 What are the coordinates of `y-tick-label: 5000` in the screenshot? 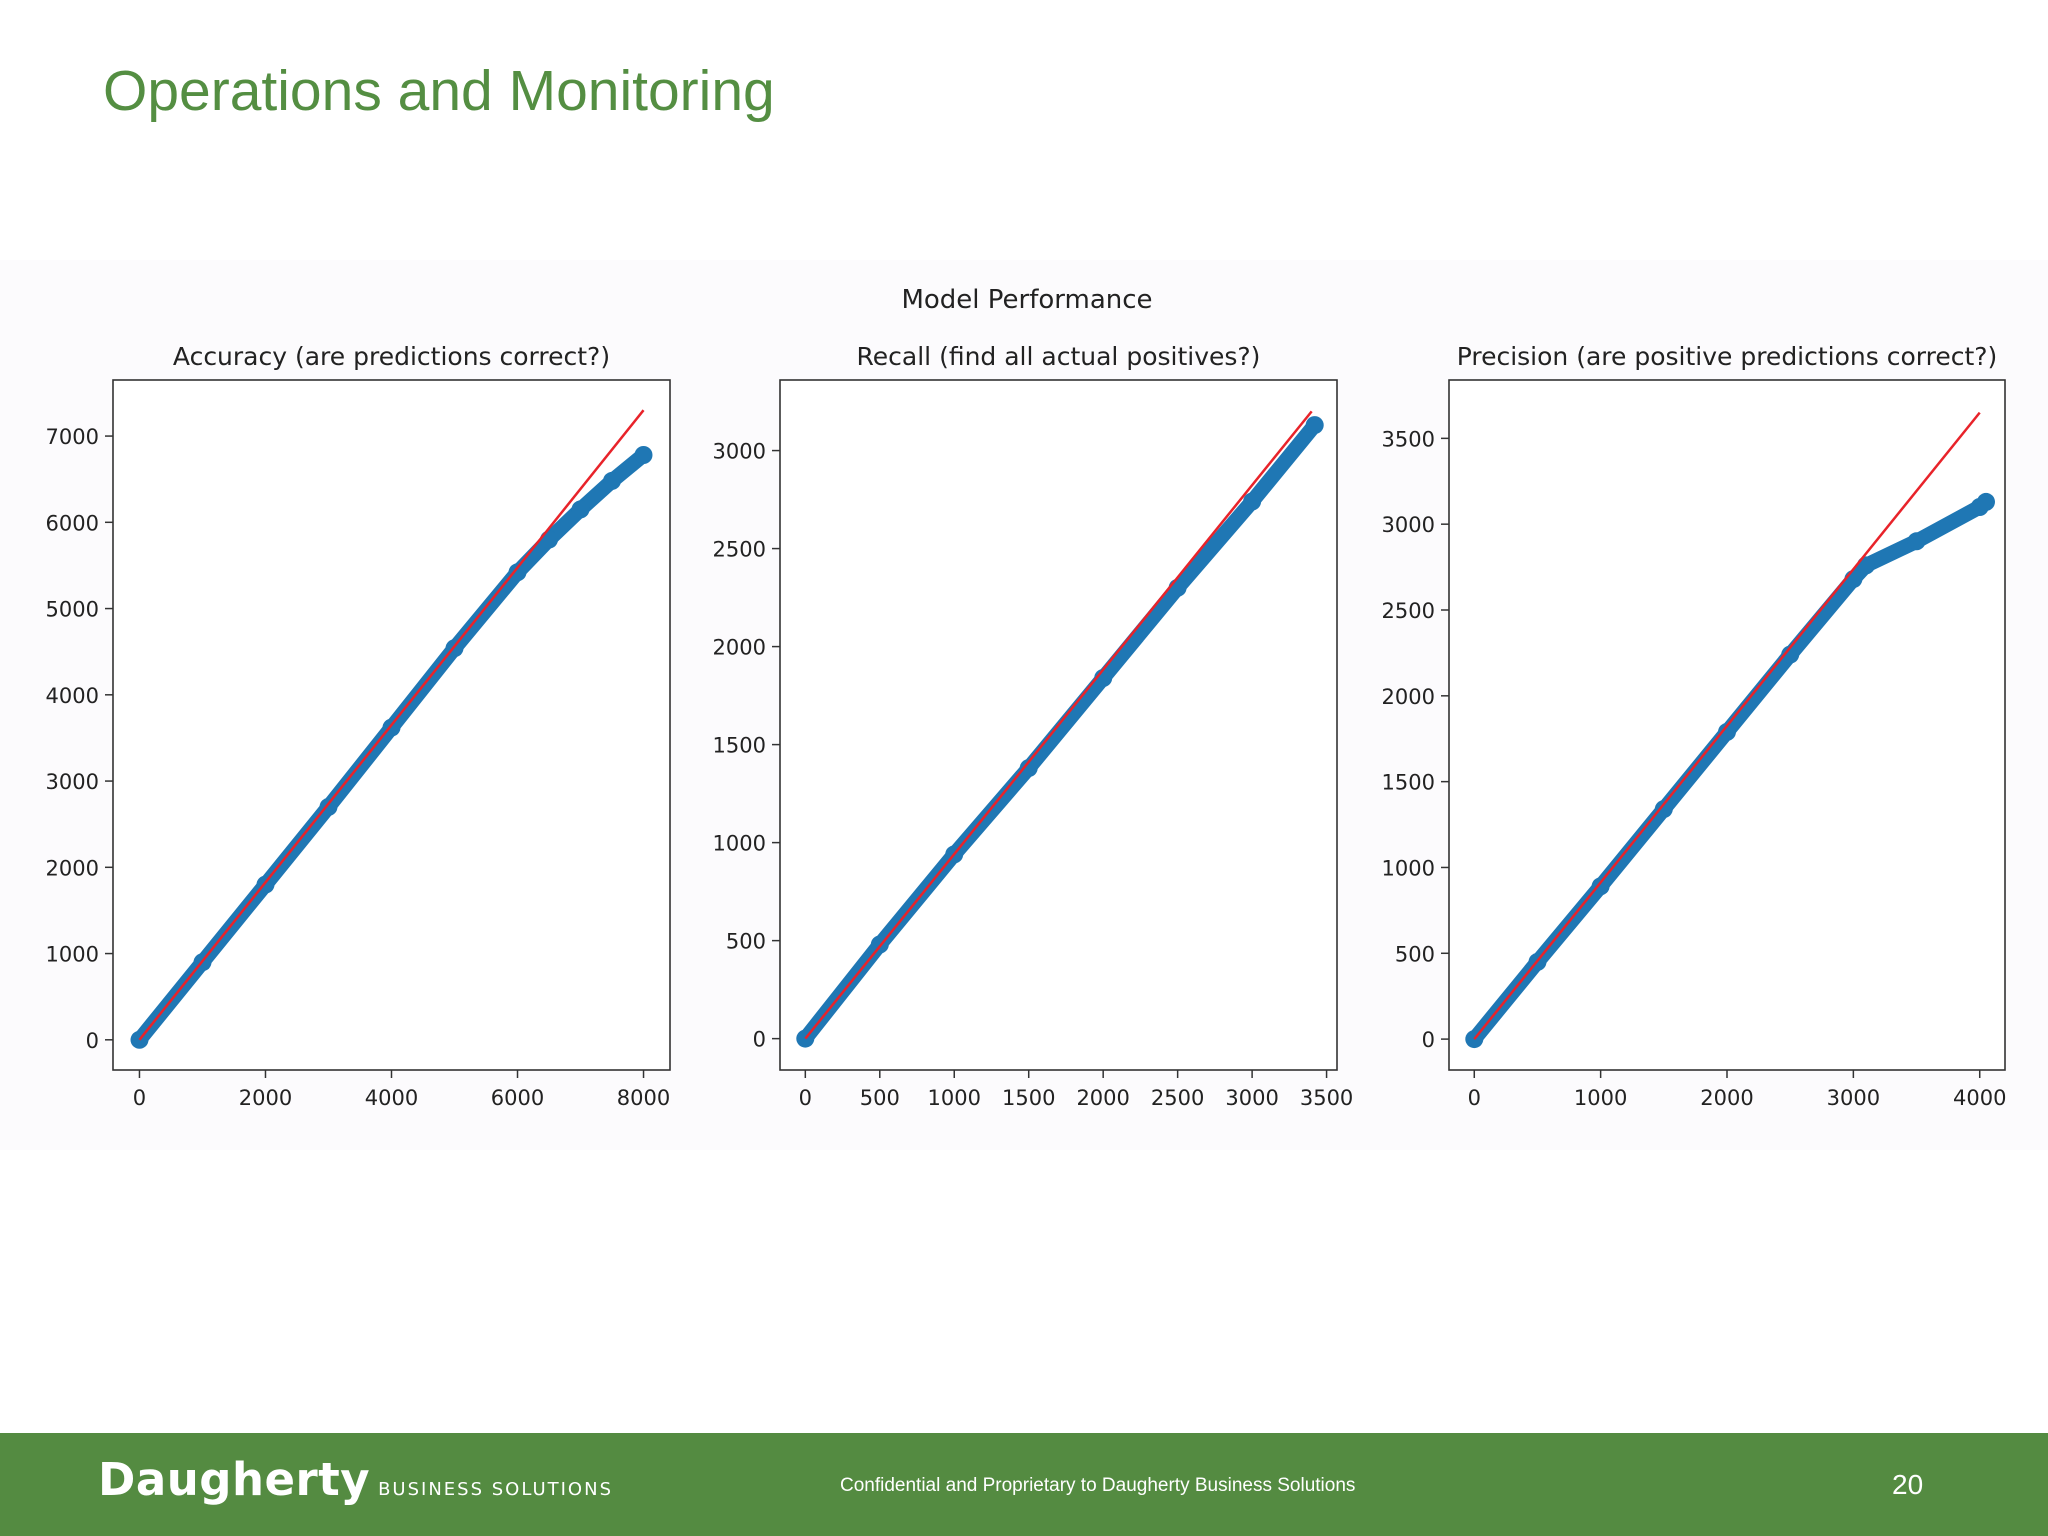 It's located at (72, 610).